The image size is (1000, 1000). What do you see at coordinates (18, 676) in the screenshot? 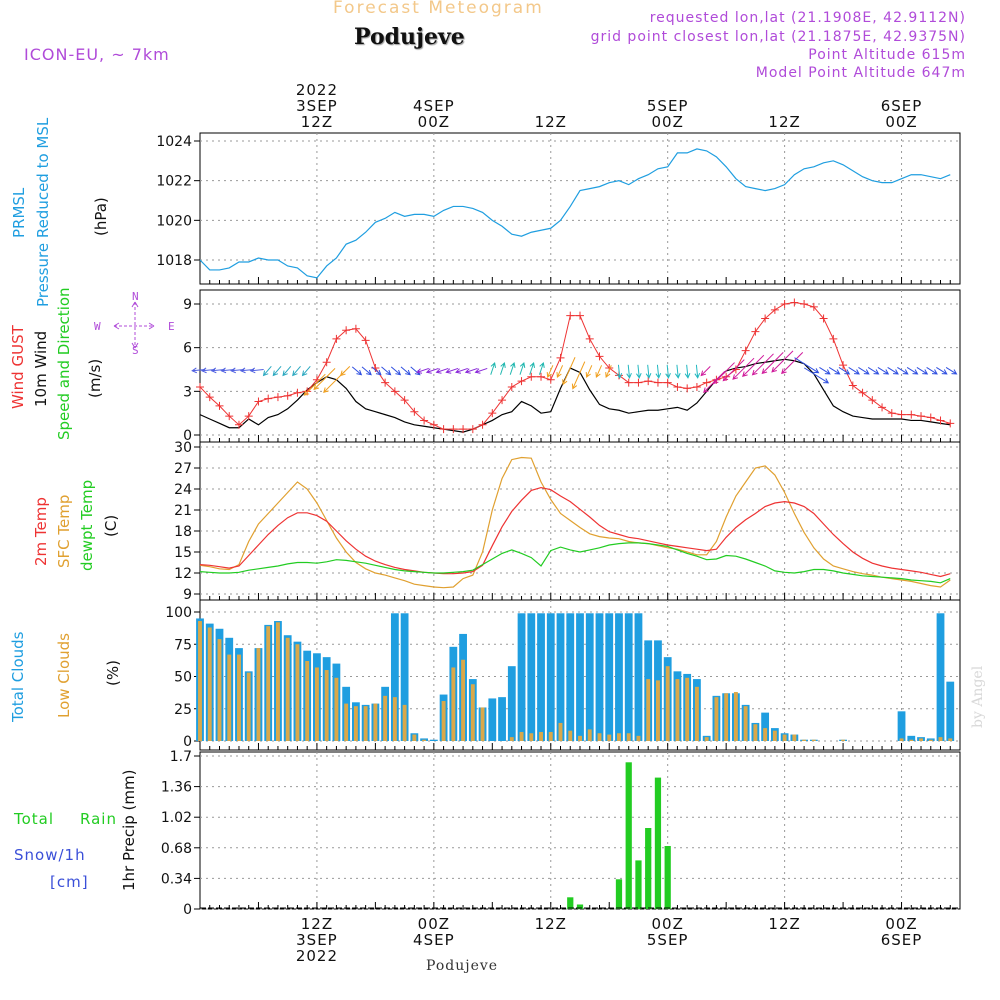
I see `total-clouds-label: Total Clouds` at bounding box center [18, 676].